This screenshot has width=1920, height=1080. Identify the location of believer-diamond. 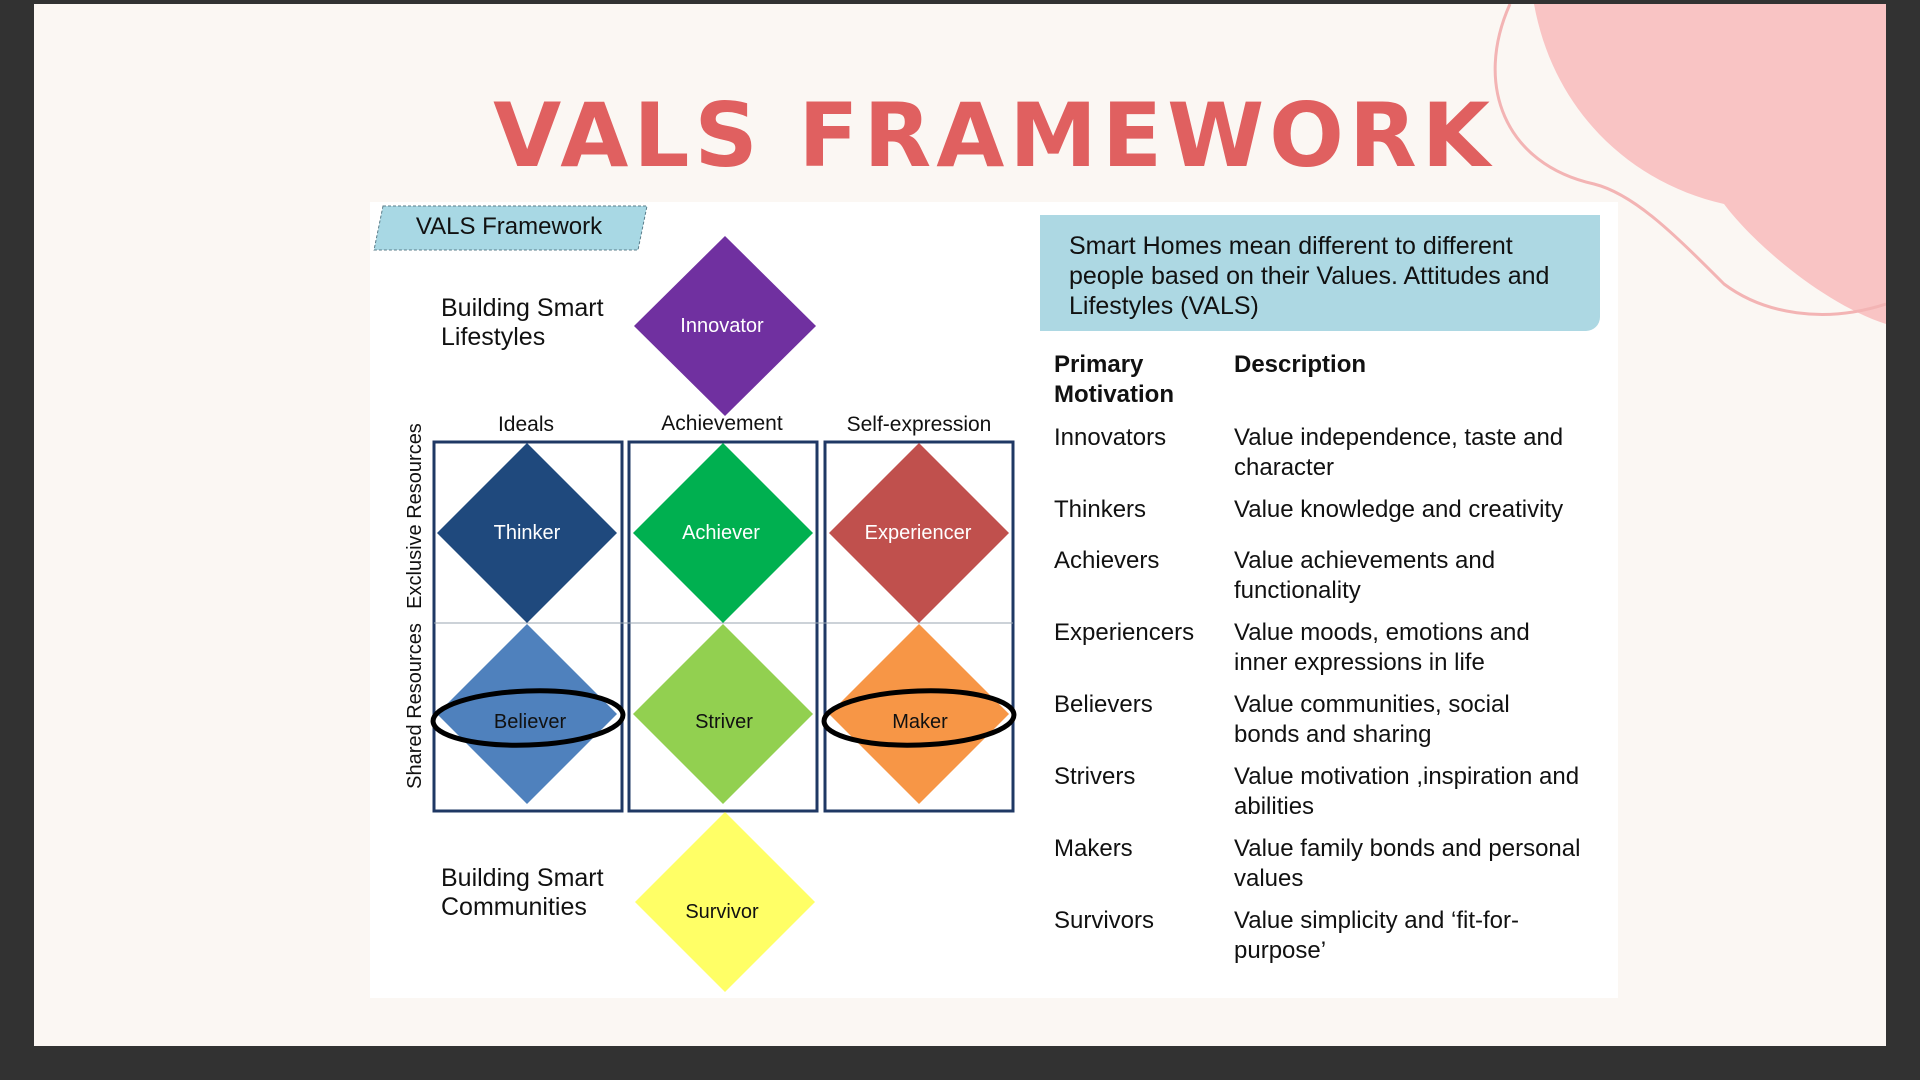
(527, 714).